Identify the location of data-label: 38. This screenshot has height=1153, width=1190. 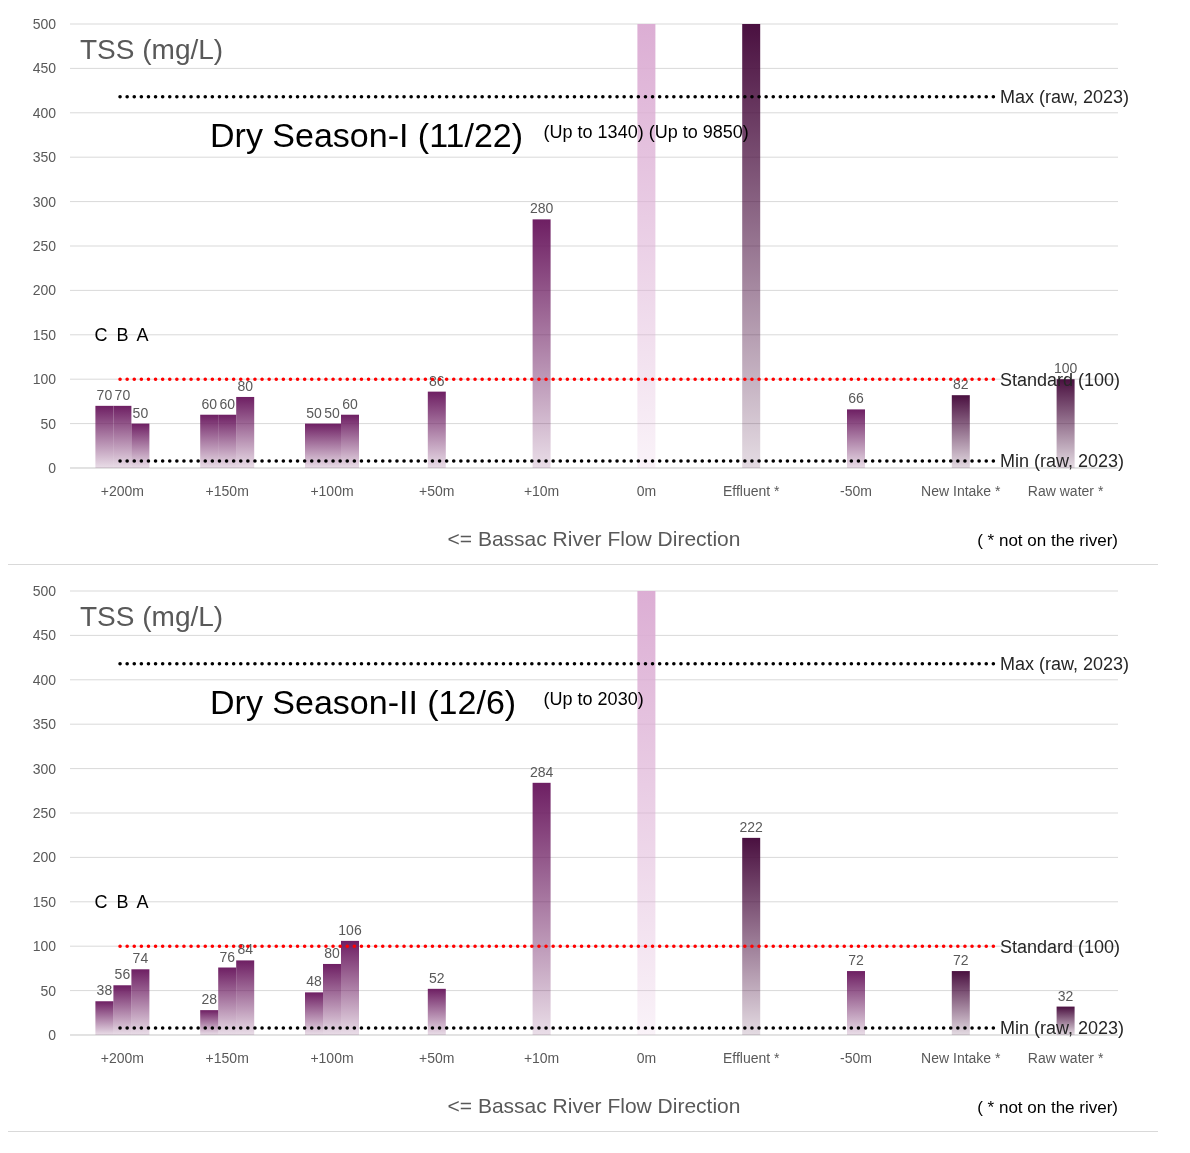
(104, 990).